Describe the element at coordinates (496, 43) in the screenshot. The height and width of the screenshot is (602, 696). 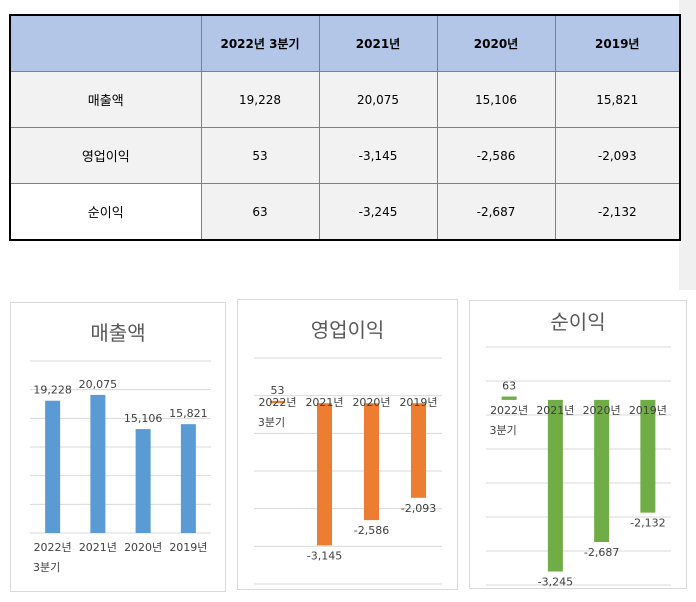
I see `table-header-2020: 2020년` at that location.